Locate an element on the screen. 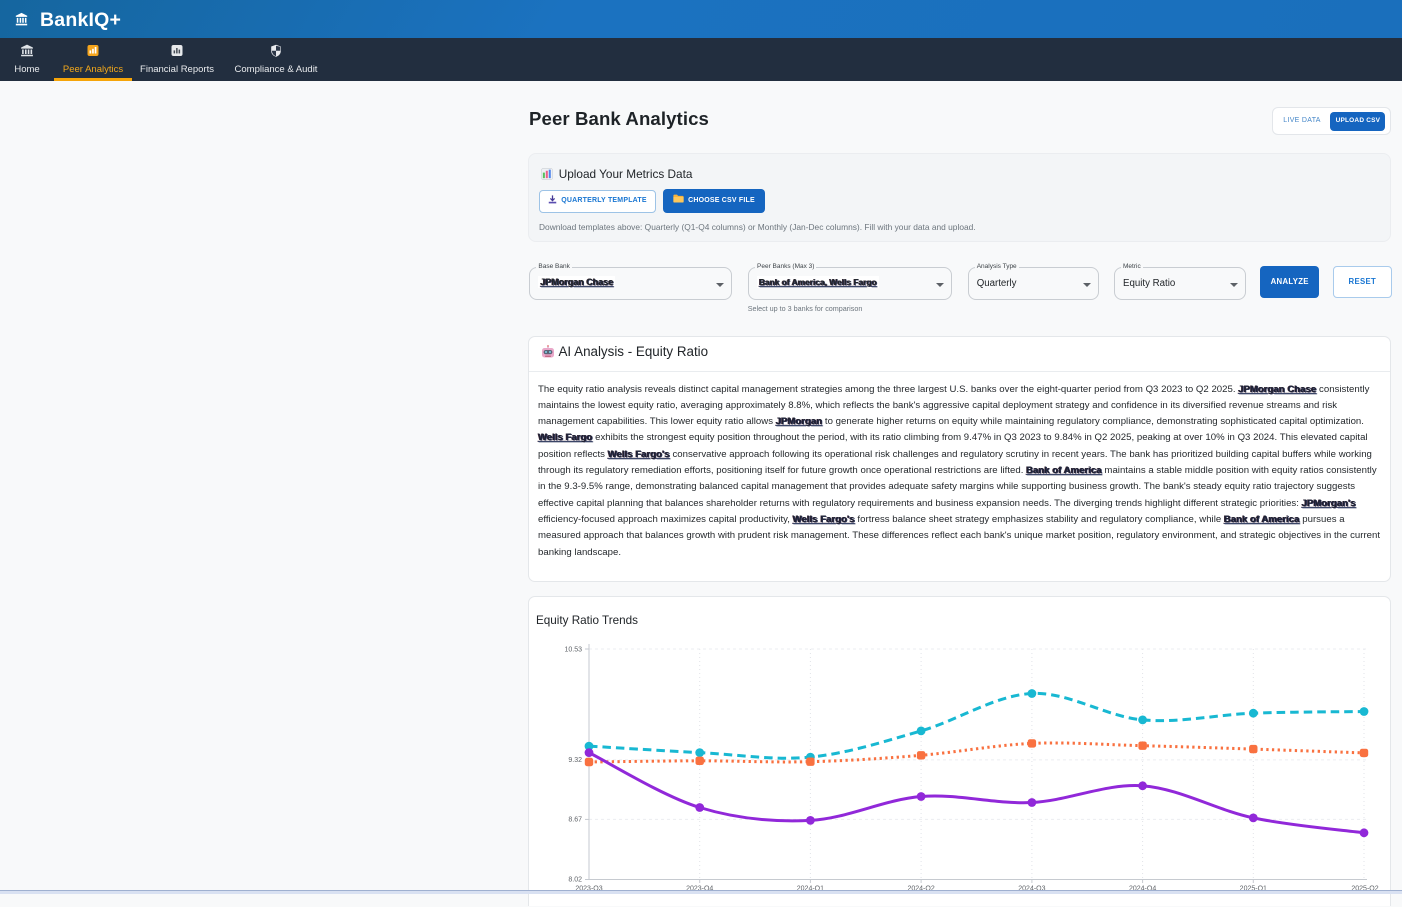  svg-text: 2025-Q1 is located at coordinates (1253, 889).